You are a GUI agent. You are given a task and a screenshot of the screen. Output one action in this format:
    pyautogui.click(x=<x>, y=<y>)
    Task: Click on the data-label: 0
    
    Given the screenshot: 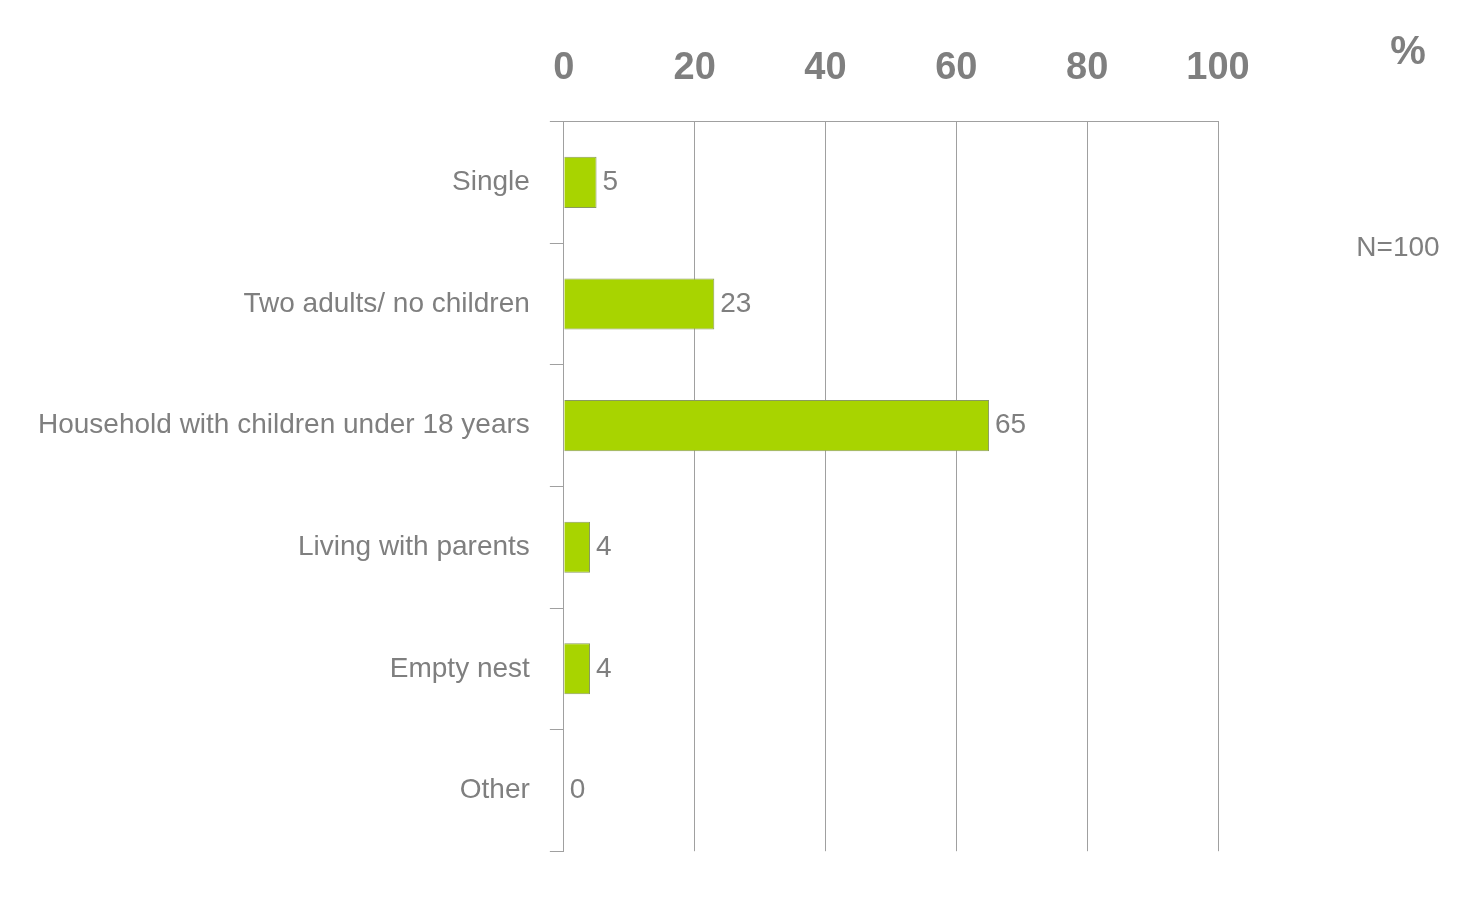 What is the action you would take?
    pyautogui.click(x=577, y=789)
    